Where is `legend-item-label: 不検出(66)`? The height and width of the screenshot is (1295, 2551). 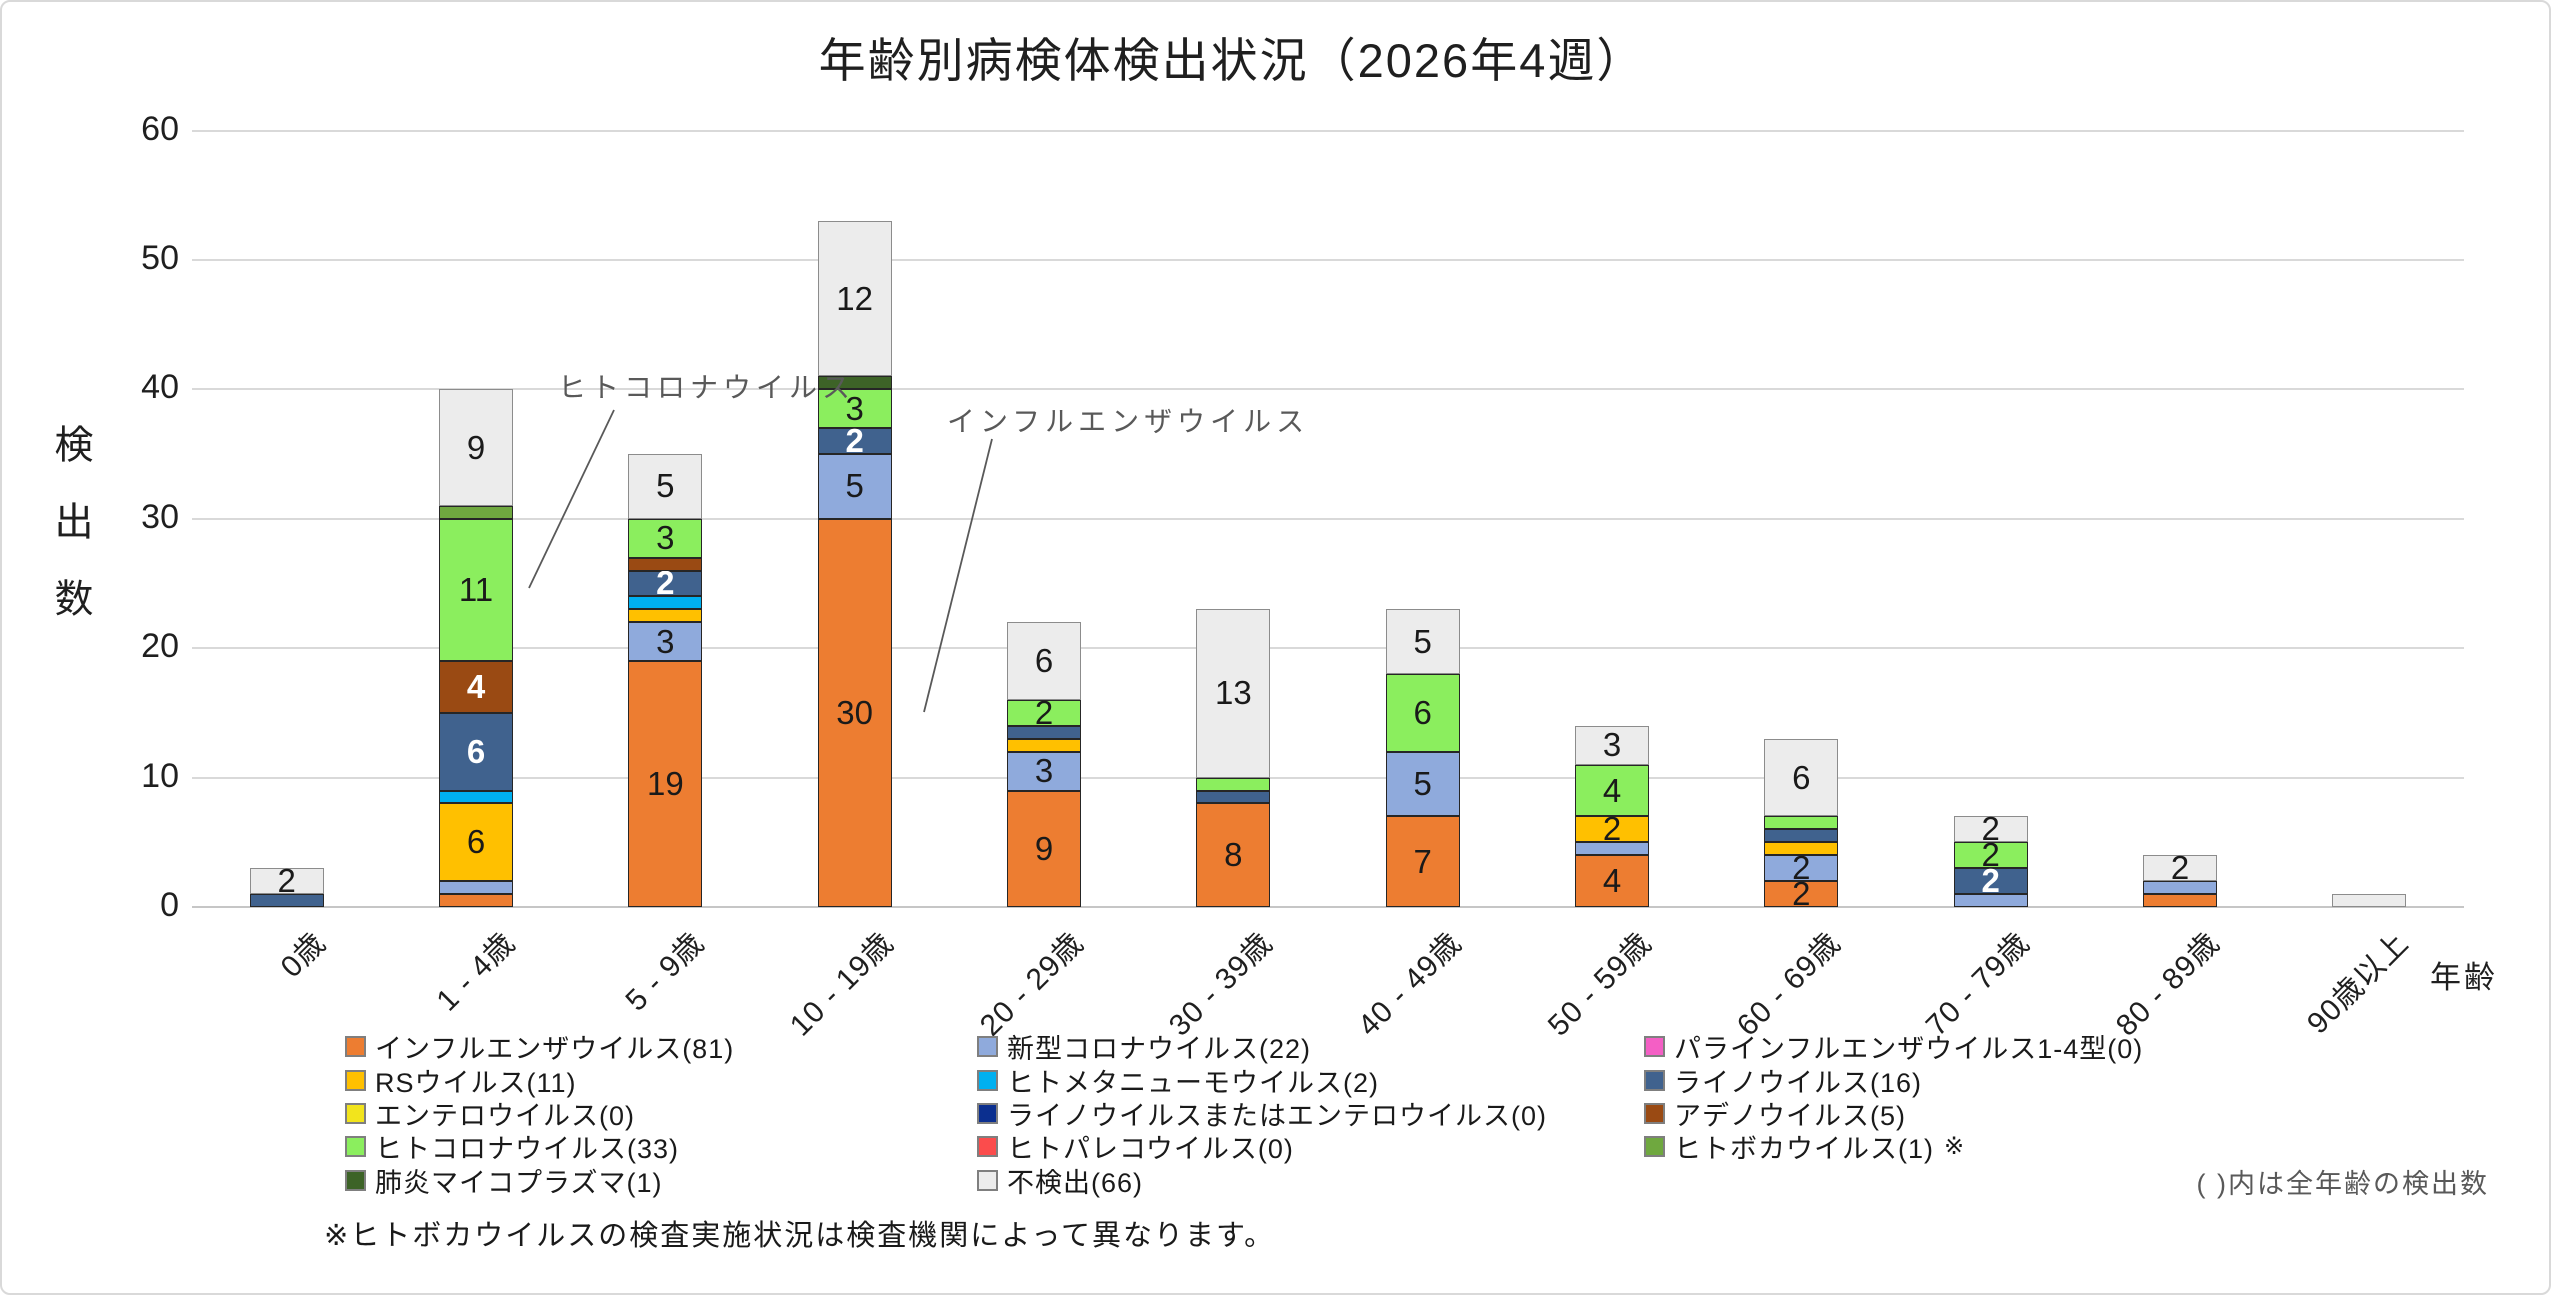
legend-item-label: 不検出(66) is located at coordinates (1075, 1182).